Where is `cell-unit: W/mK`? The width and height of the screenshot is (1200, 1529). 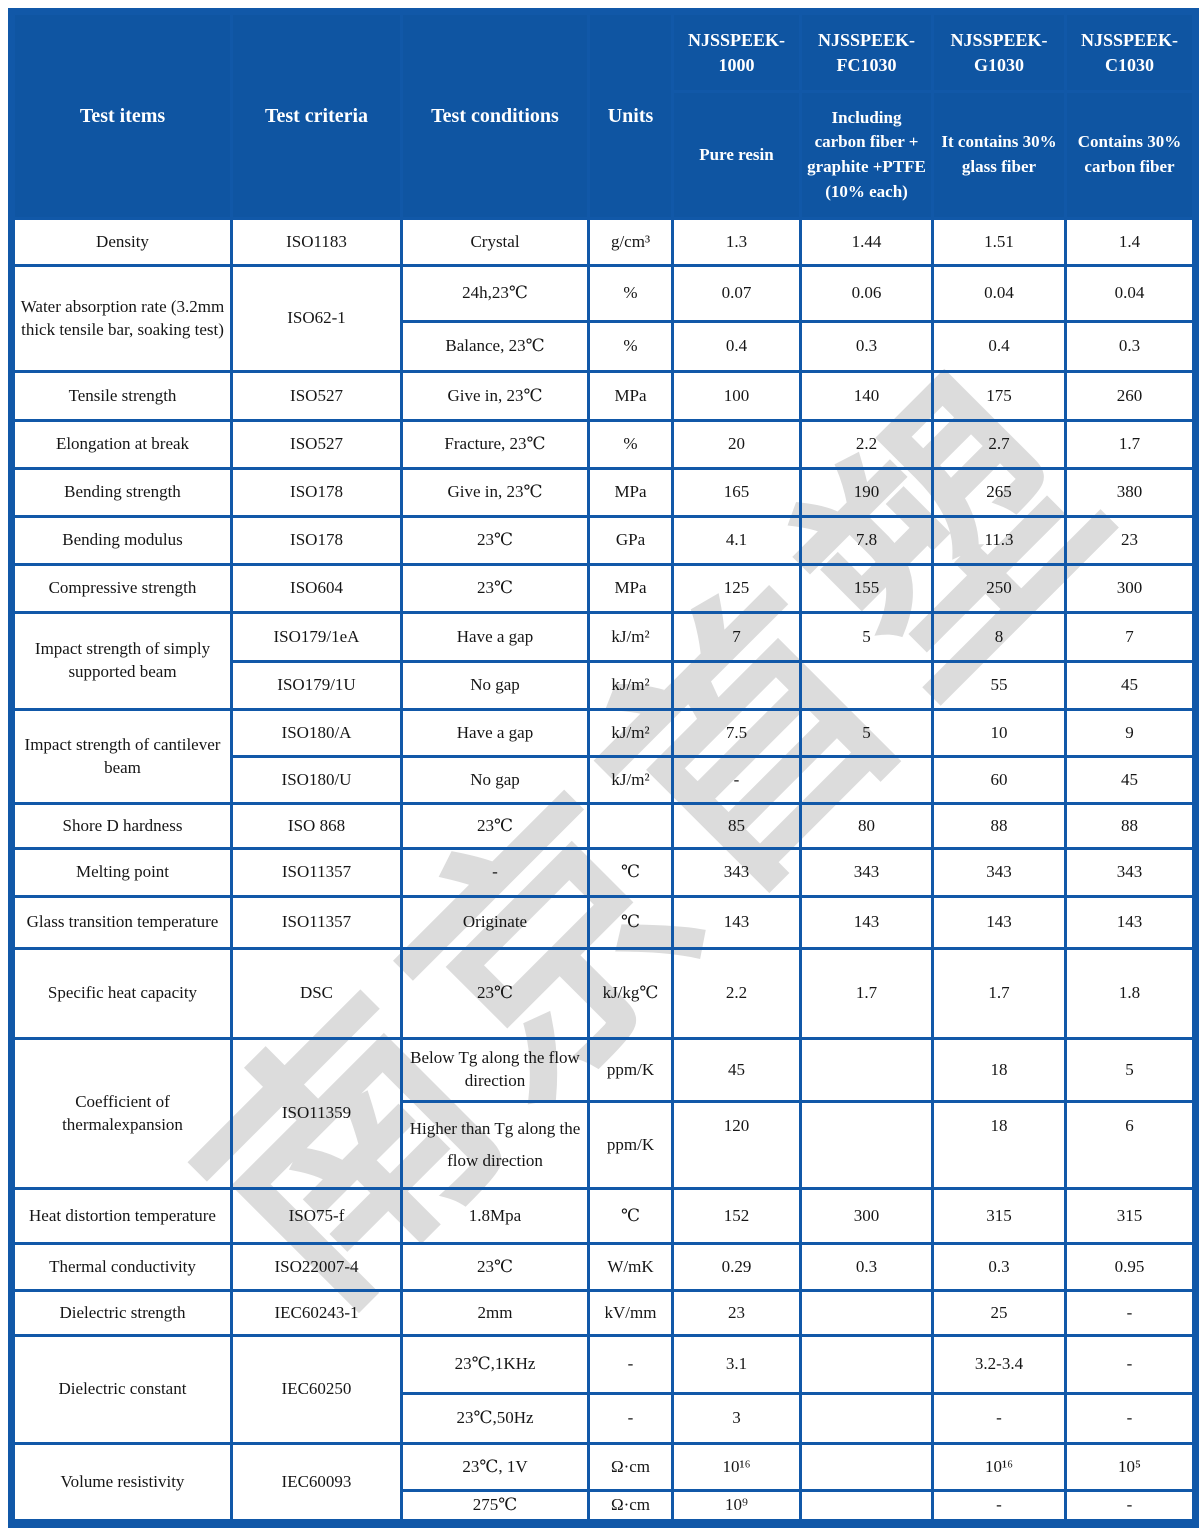 cell-unit: W/mK is located at coordinates (630, 1267).